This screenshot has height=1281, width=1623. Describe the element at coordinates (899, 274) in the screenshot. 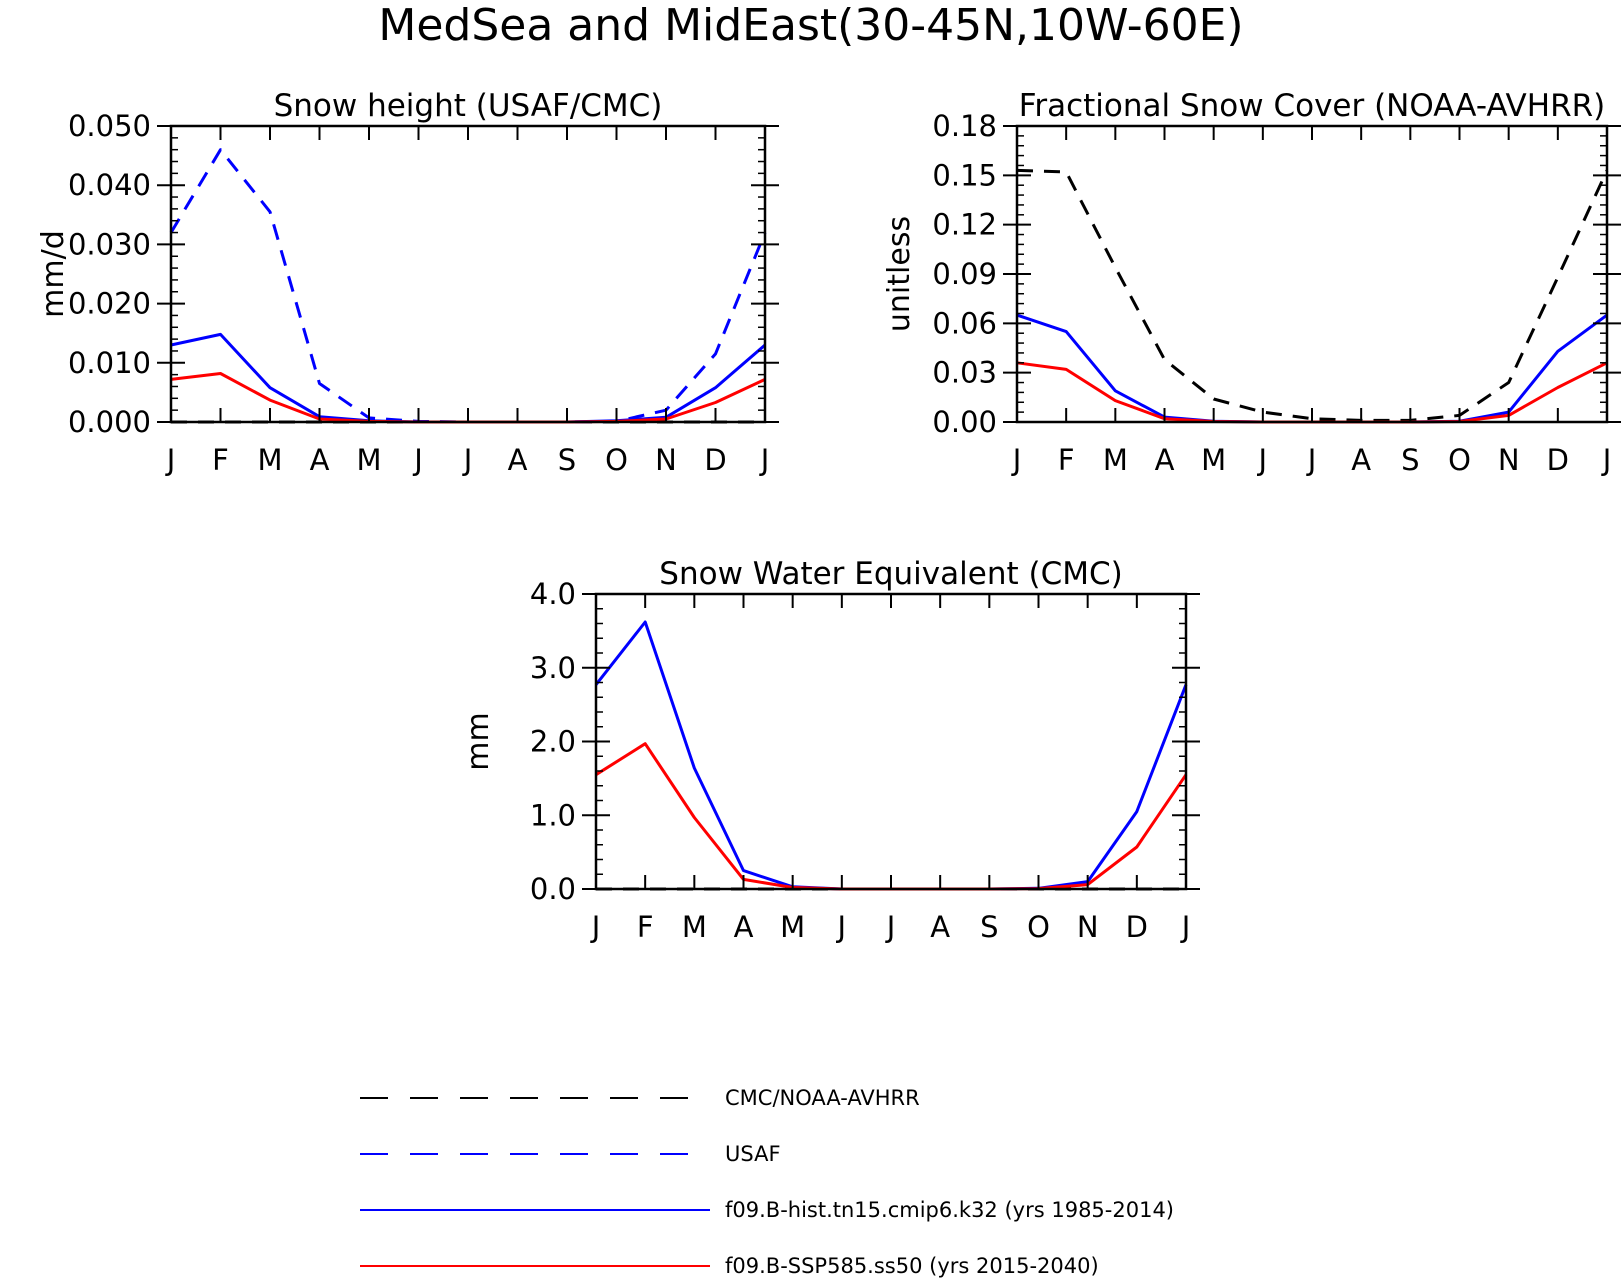

I see `y-axis-label: unitless` at that location.